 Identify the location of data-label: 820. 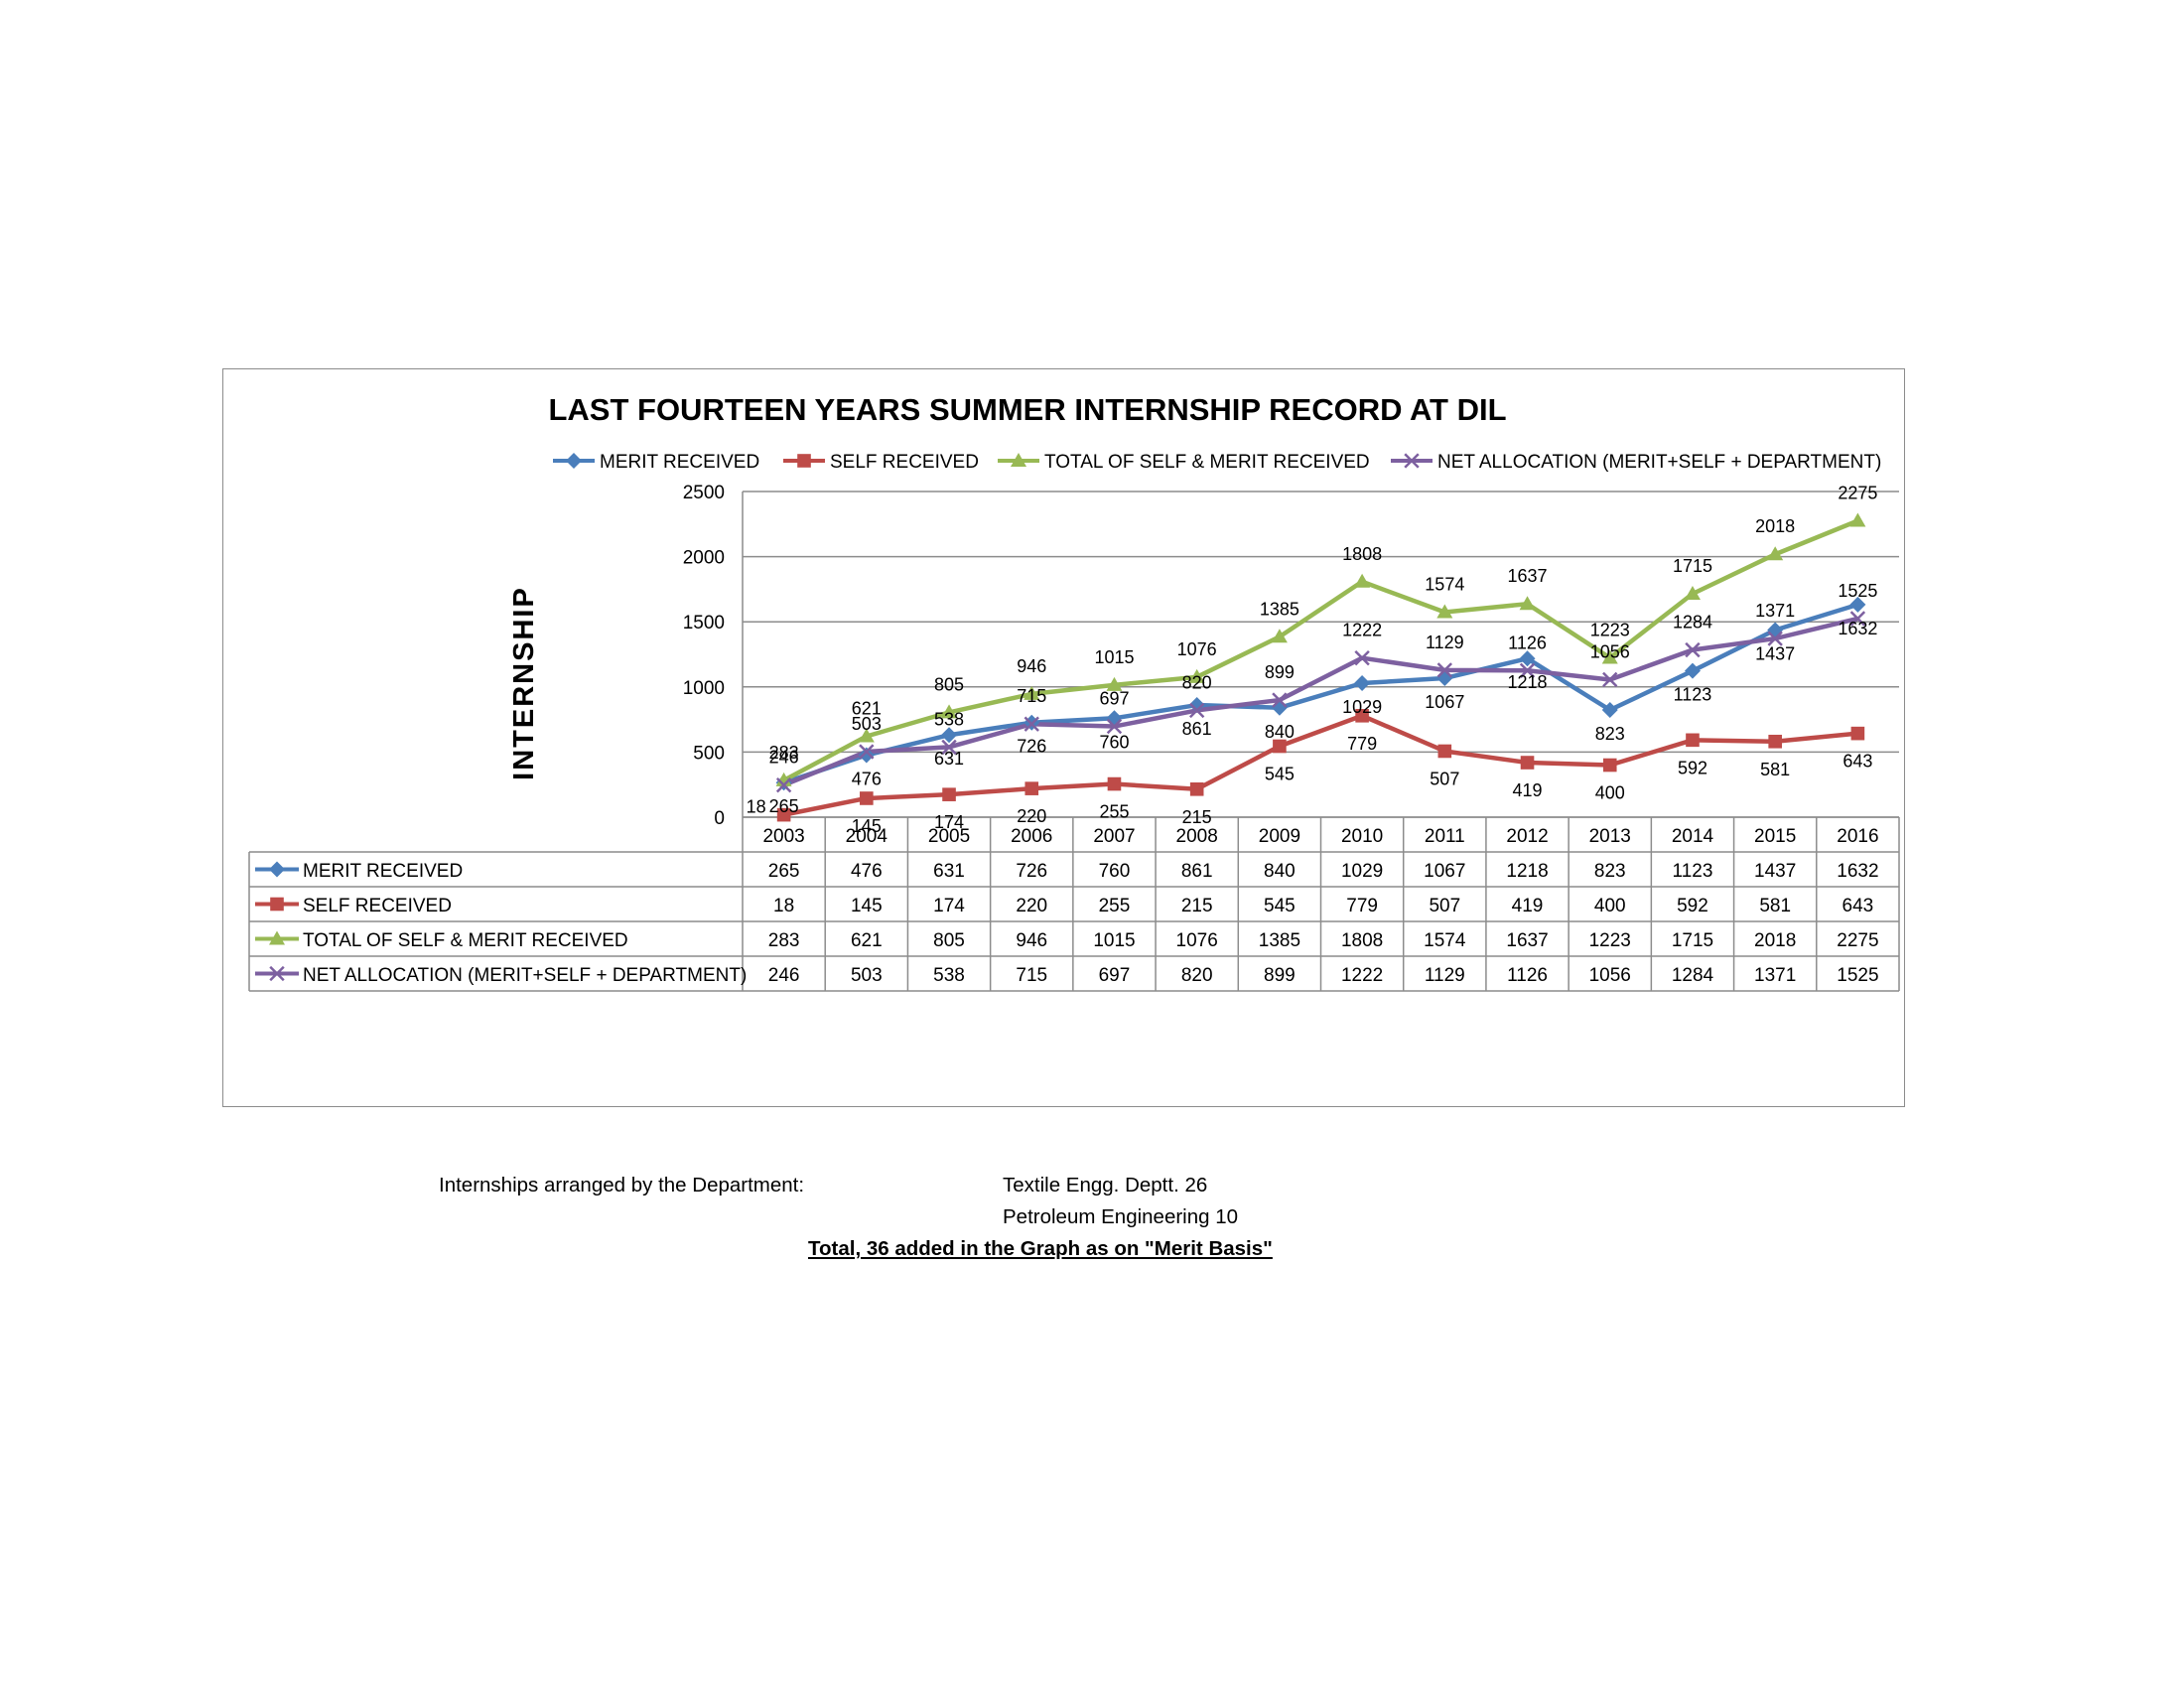
(1197, 682).